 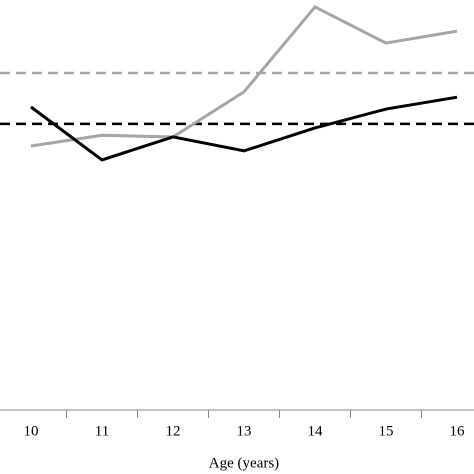 What do you see at coordinates (244, 128) in the screenshot?
I see `data-line` at bounding box center [244, 128].